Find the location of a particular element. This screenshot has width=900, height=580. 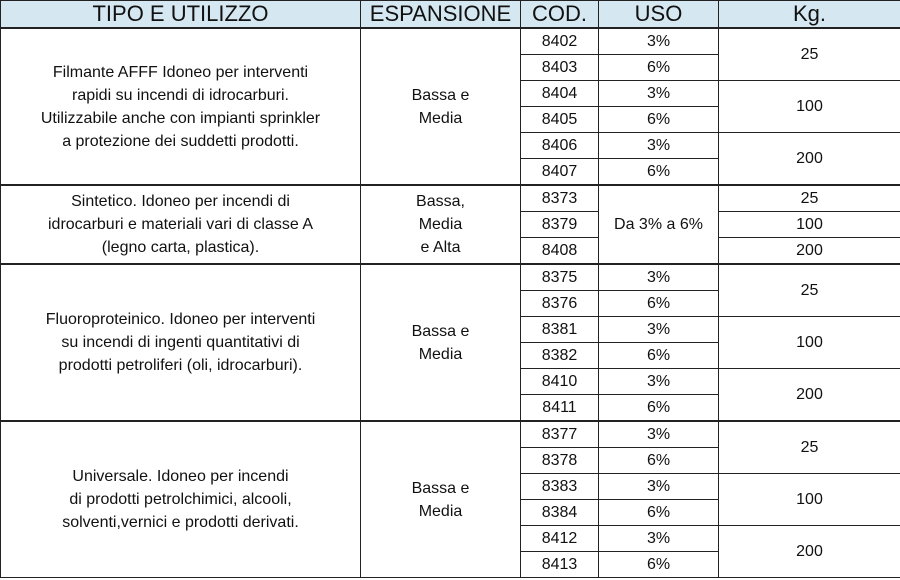

table-row: 8404 3% 100 is located at coordinates (450, 106).